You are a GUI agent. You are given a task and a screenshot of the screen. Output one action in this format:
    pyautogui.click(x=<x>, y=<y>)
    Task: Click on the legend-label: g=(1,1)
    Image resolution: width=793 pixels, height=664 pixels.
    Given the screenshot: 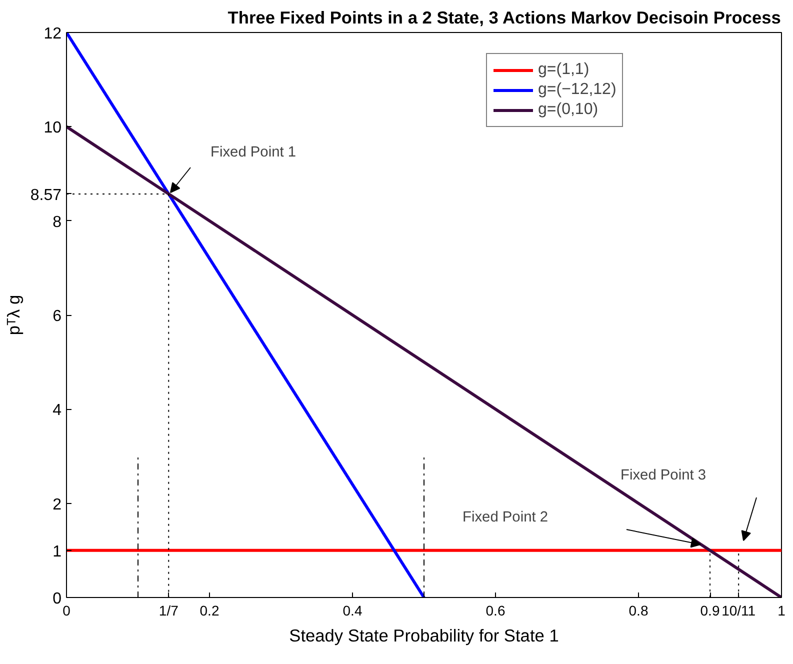 What is the action you would take?
    pyautogui.click(x=564, y=70)
    